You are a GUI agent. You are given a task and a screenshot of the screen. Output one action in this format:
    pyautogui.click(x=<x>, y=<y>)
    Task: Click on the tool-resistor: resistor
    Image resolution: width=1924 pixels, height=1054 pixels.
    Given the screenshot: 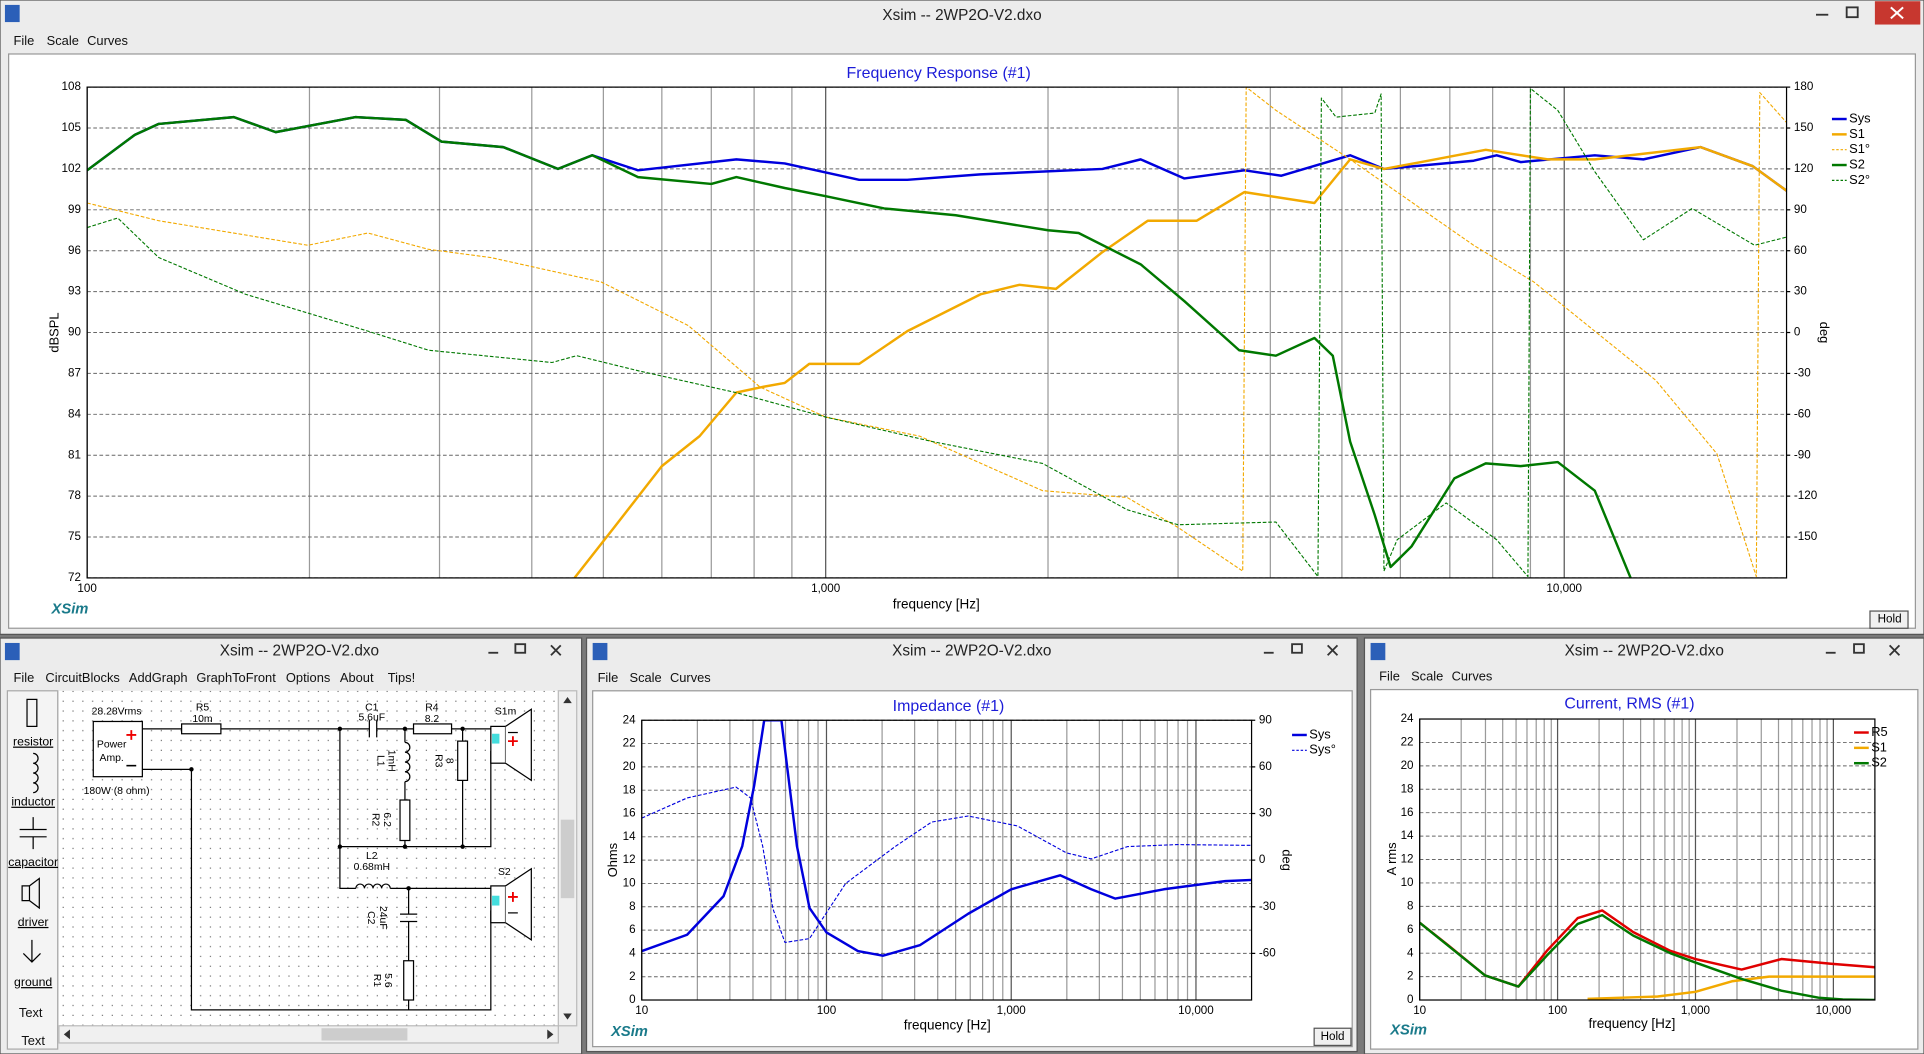 What is the action you would take?
    pyautogui.click(x=33, y=723)
    